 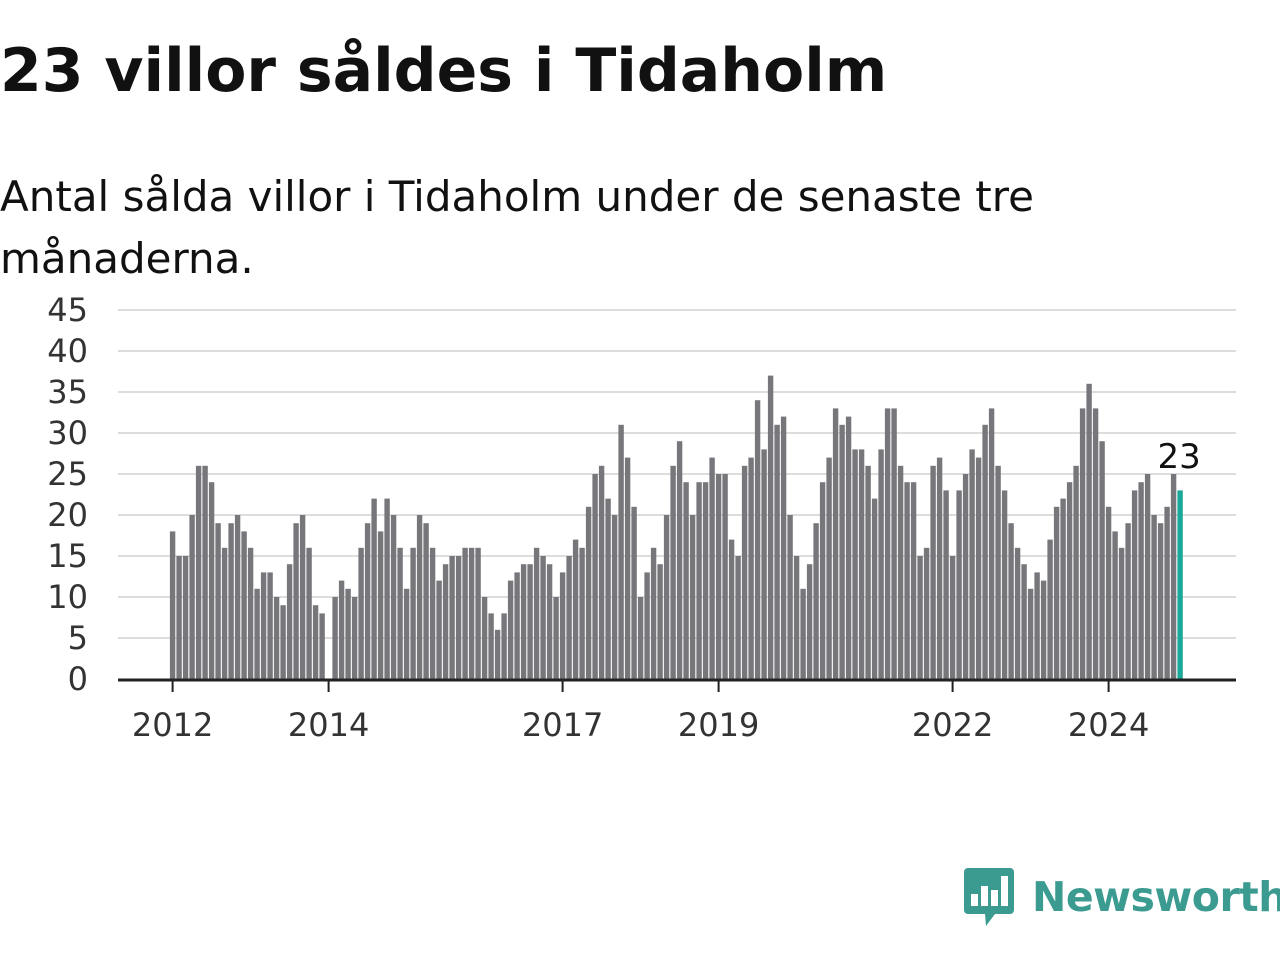 What do you see at coordinates (677, 685) in the screenshot?
I see `x-axis` at bounding box center [677, 685].